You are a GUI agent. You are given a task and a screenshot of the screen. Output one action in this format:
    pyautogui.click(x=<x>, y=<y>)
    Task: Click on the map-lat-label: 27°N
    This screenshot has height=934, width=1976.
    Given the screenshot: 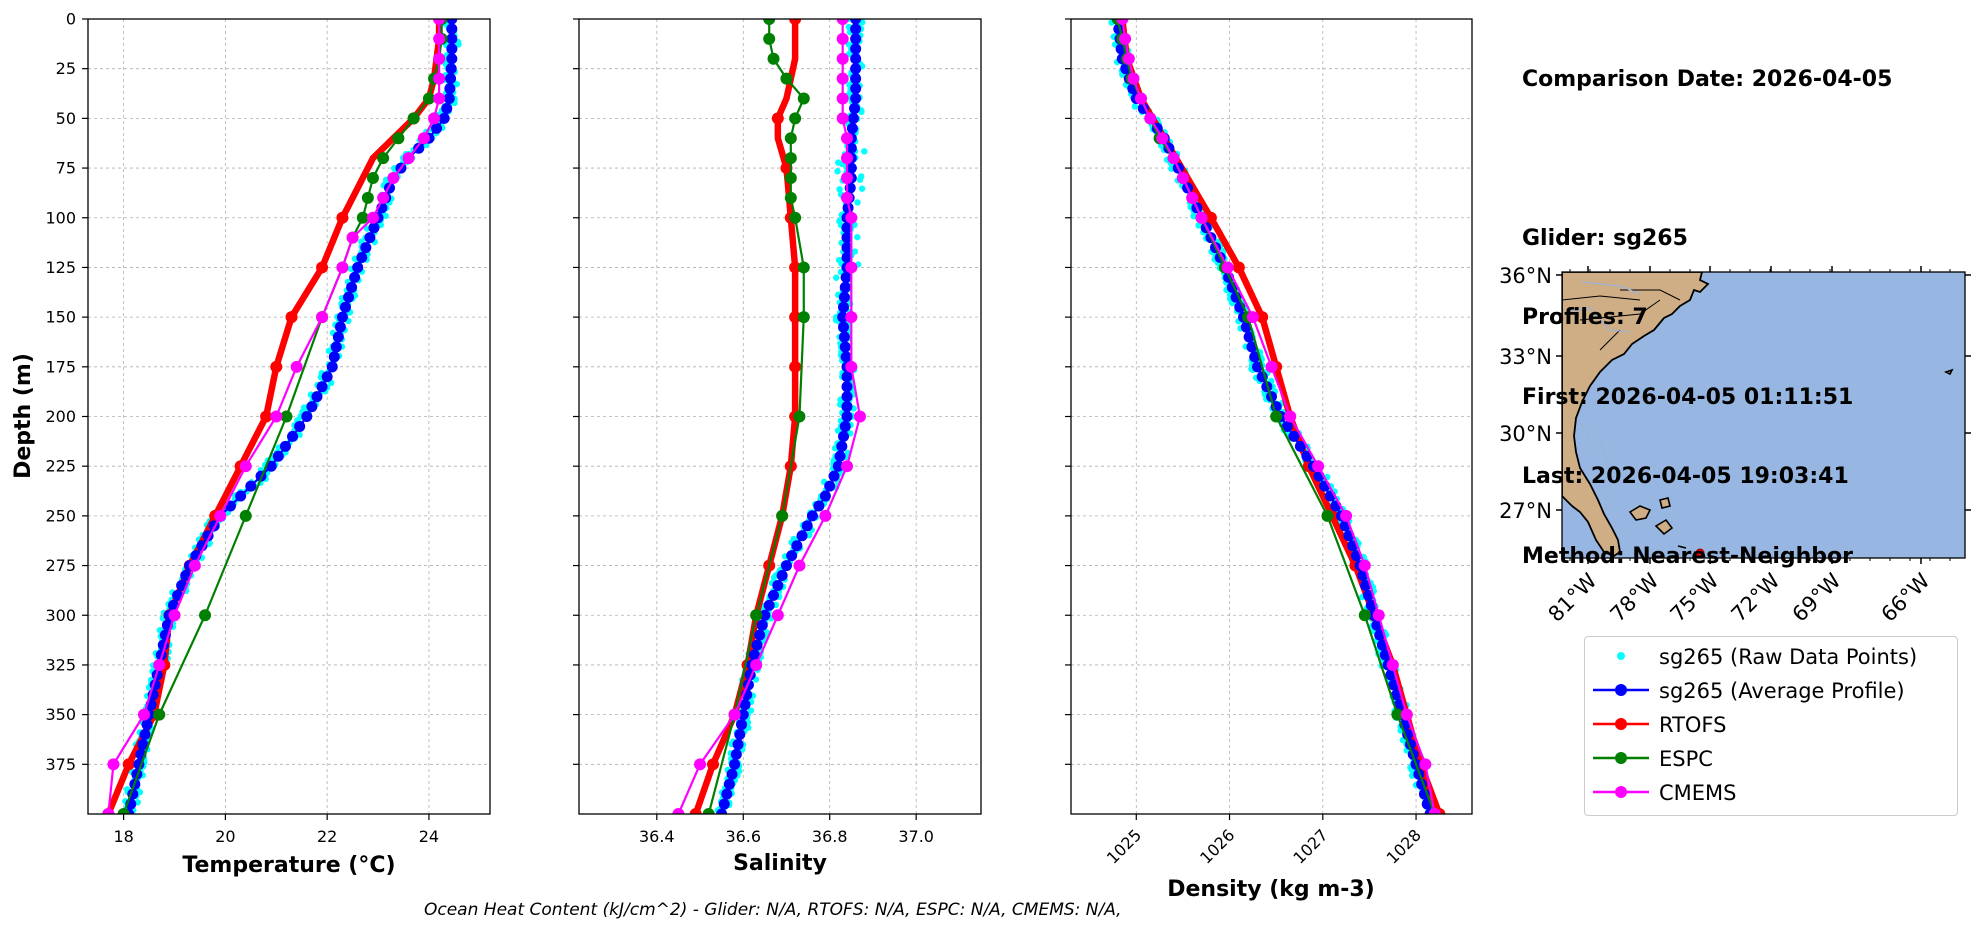 What is the action you would take?
    pyautogui.click(x=1525, y=511)
    